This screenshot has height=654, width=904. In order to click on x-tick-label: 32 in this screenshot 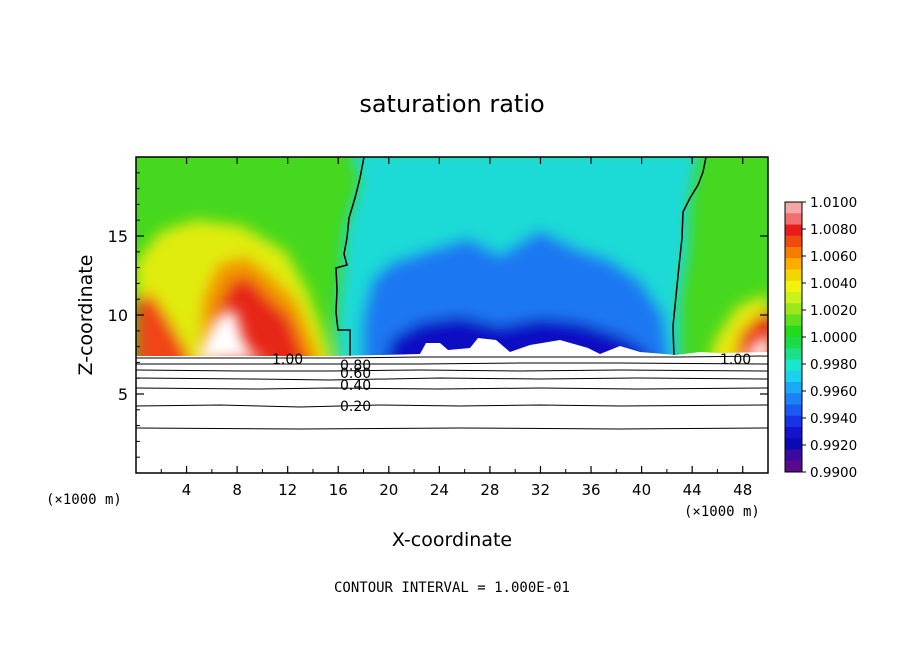, I will do `click(540, 490)`.